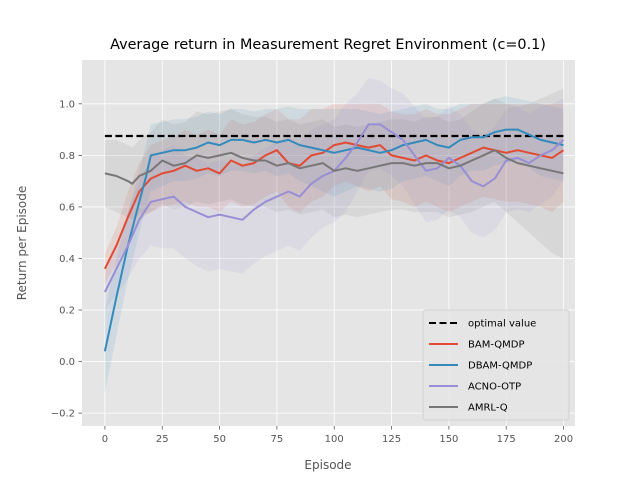 The image size is (640, 480). I want to click on y-tick-label: 0.2, so click(67, 311).